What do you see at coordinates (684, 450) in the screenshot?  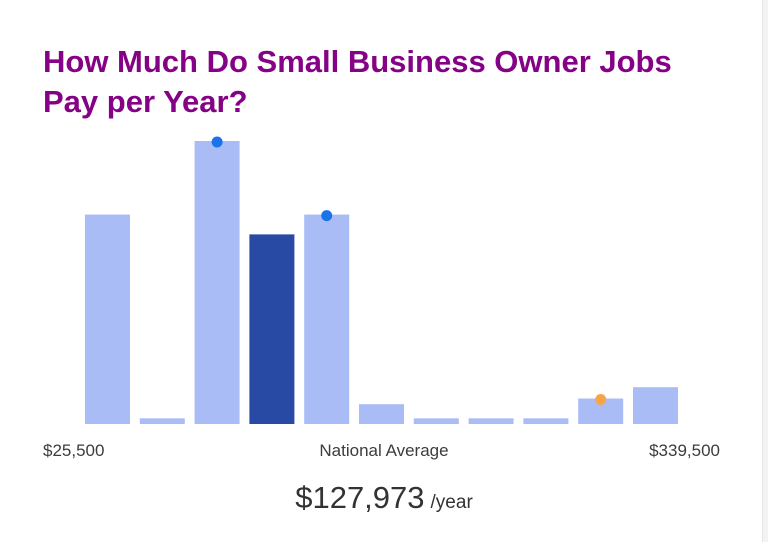 I see `max-salary-label: $339,500` at bounding box center [684, 450].